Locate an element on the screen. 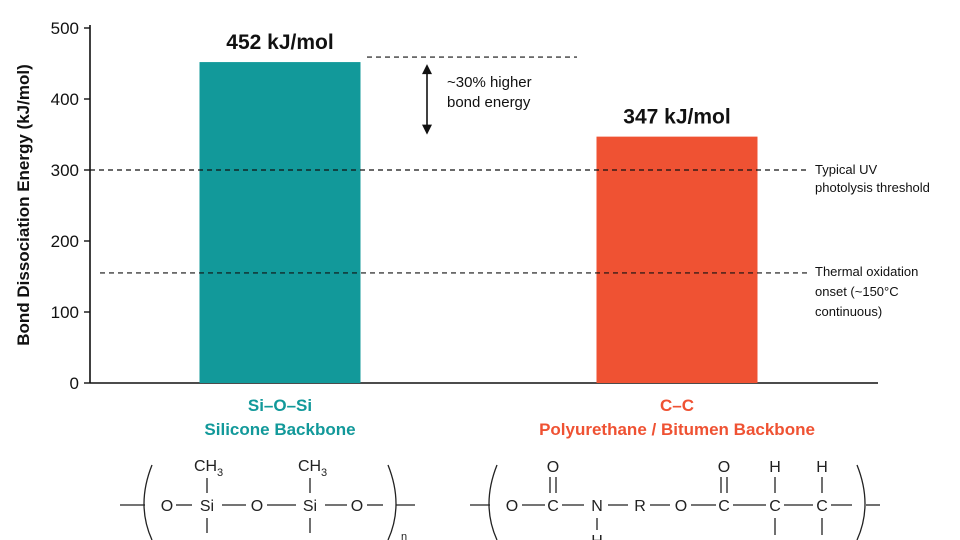 The image size is (960, 540). svg-text: n is located at coordinates (404, 535).